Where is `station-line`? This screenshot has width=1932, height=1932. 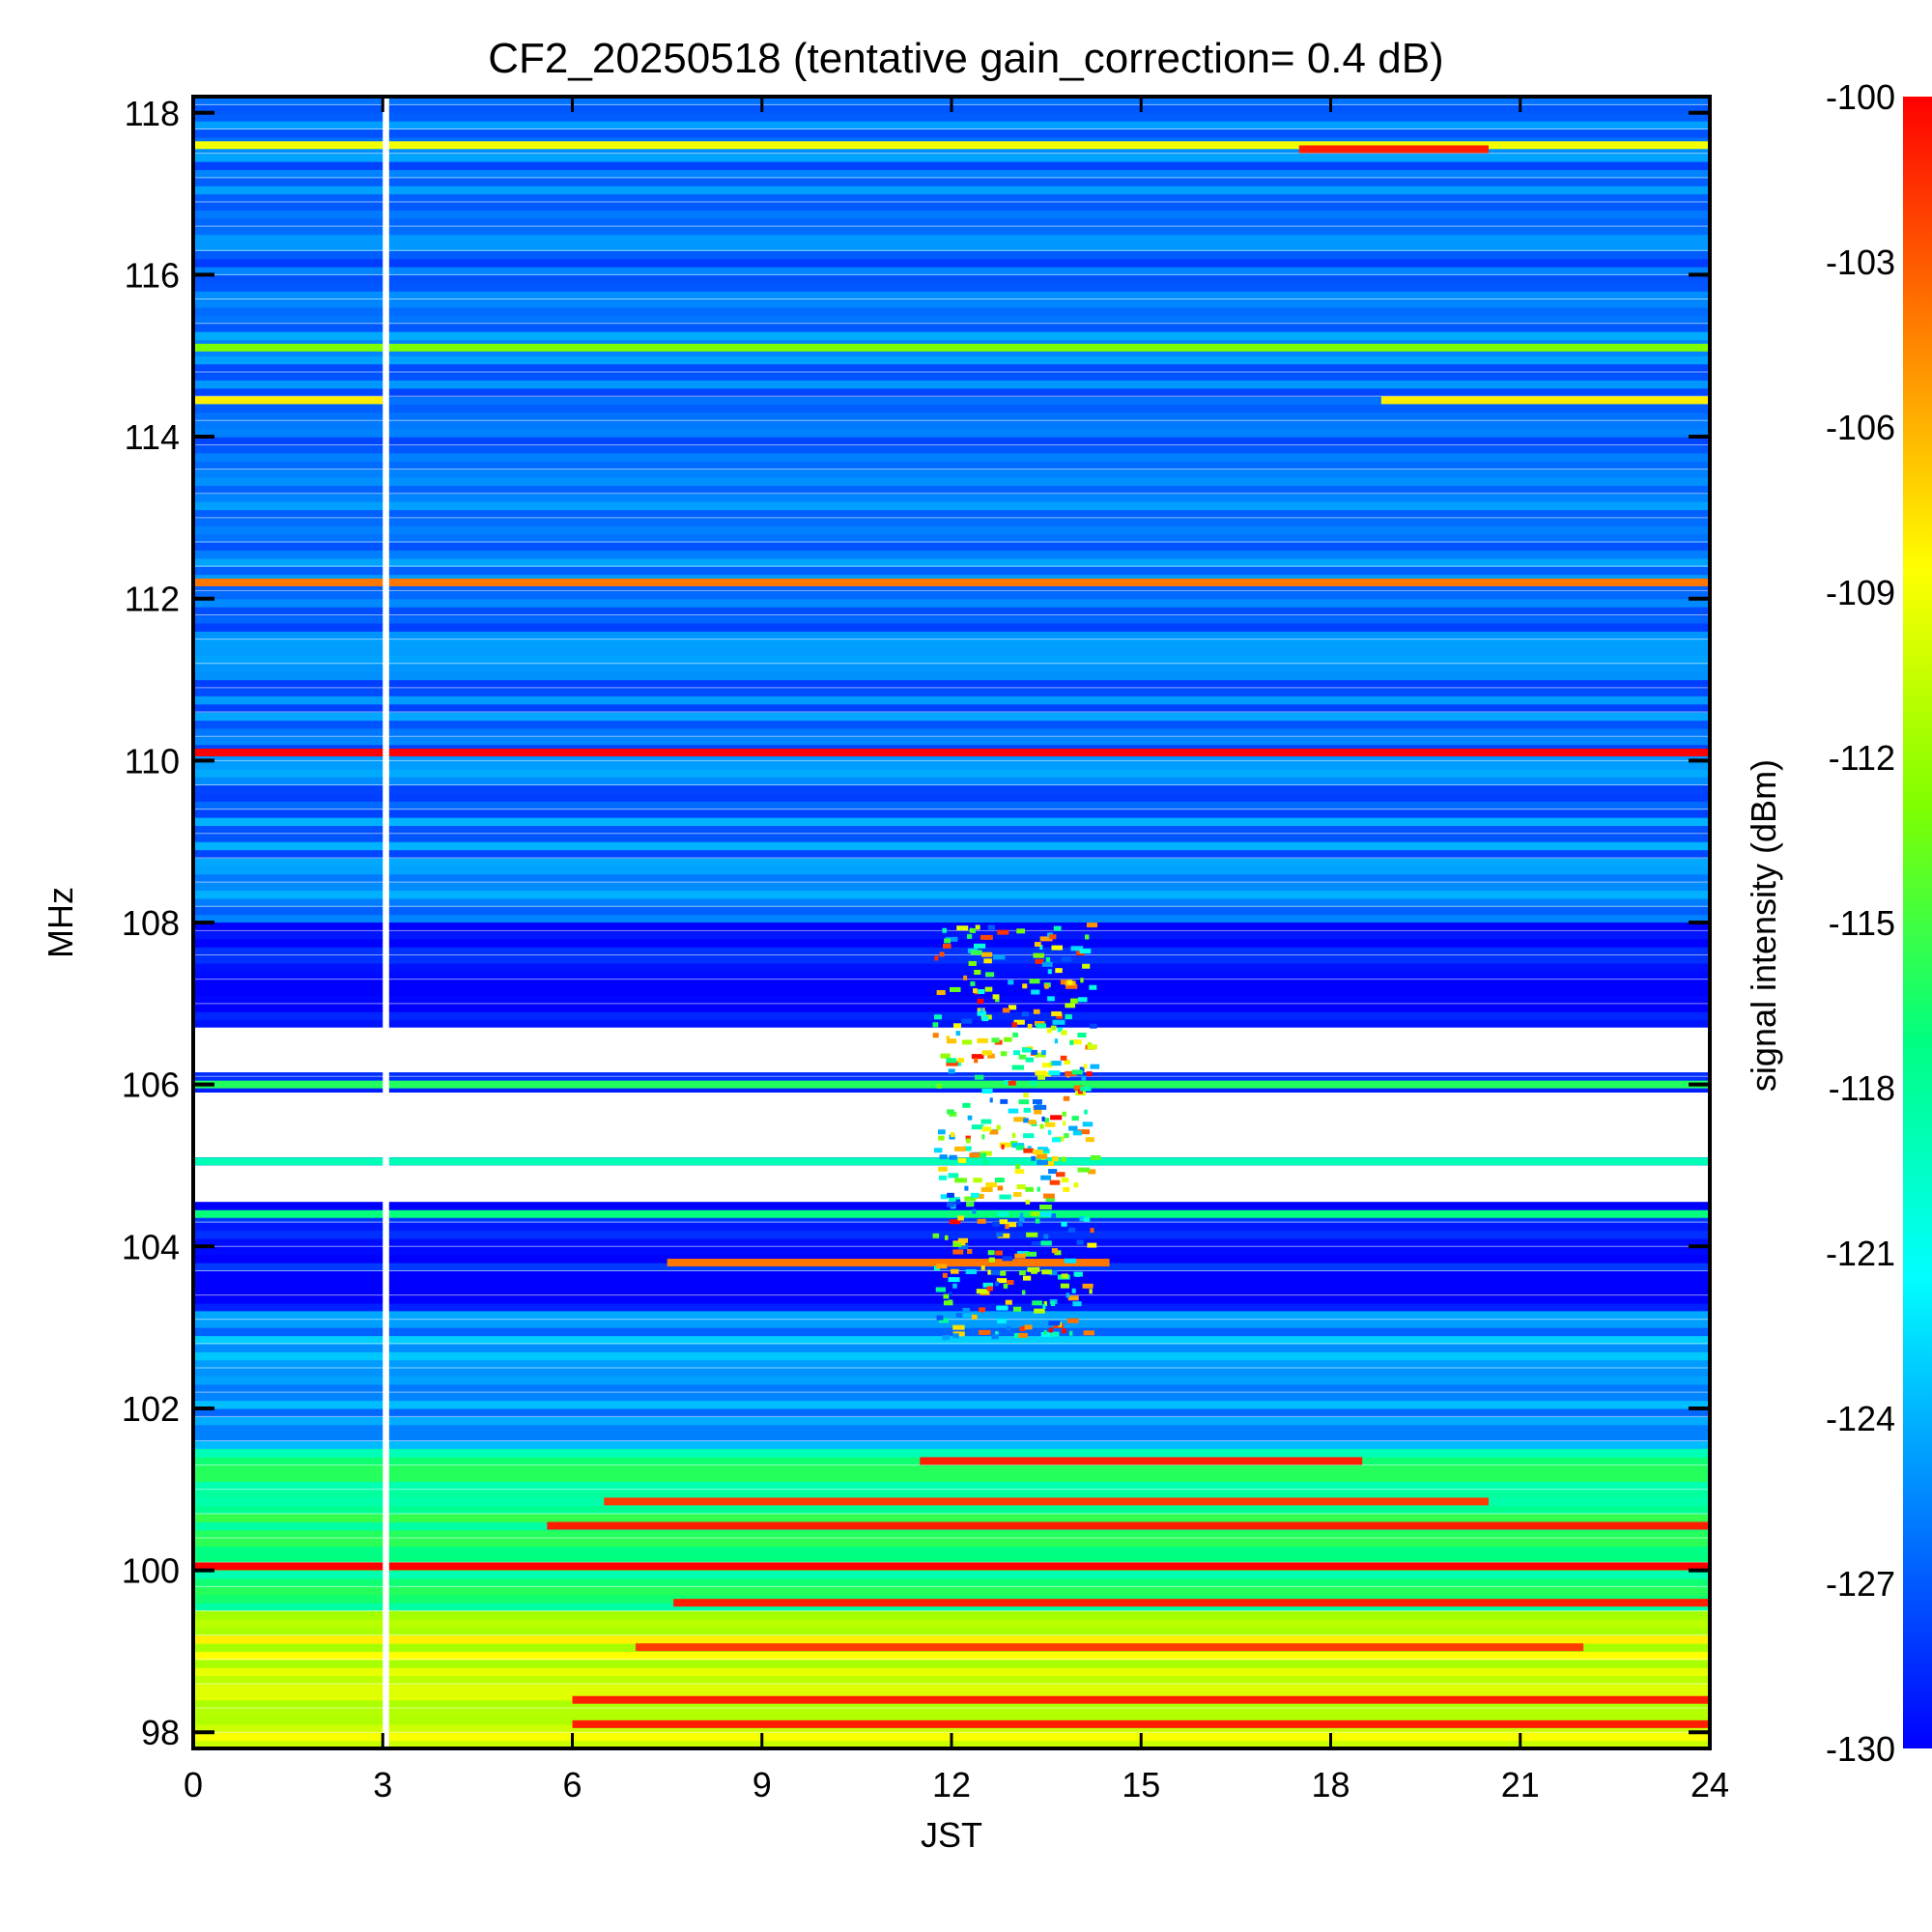 station-line is located at coordinates (288, 400).